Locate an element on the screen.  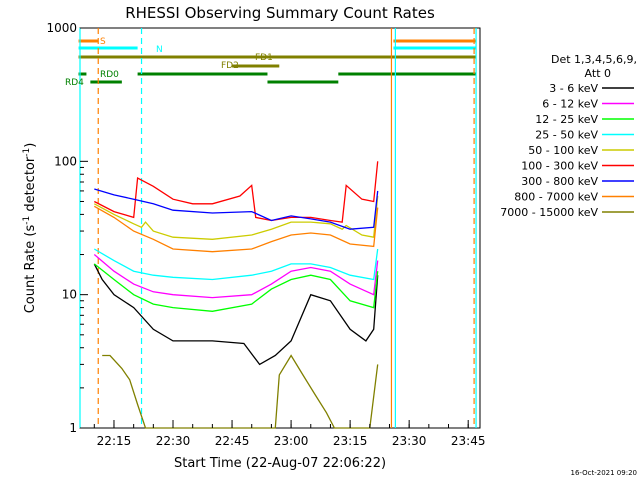
legend-label-4: 50 - 100 keV is located at coordinates (563, 150).